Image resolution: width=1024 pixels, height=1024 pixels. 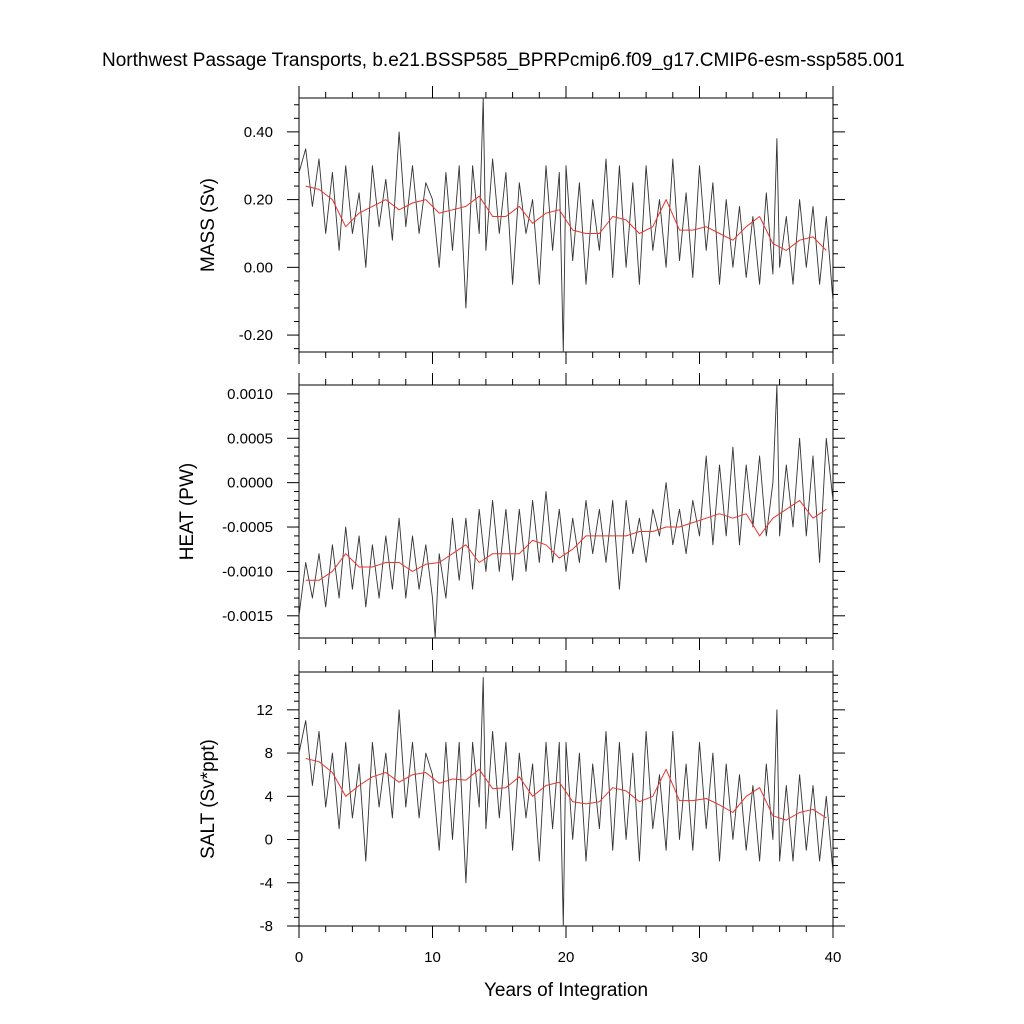 I want to click on heat-y-tick-label: 0.0010, so click(x=250, y=394).